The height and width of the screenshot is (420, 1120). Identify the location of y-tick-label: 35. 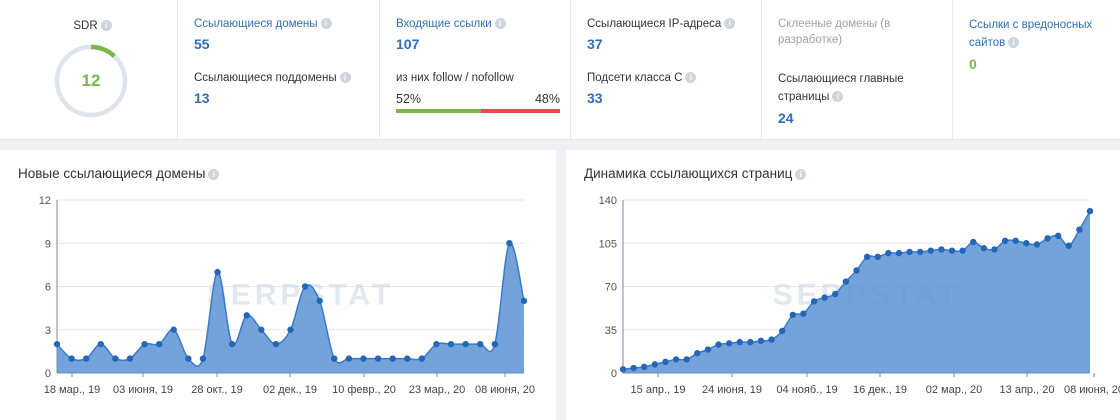
(611, 331).